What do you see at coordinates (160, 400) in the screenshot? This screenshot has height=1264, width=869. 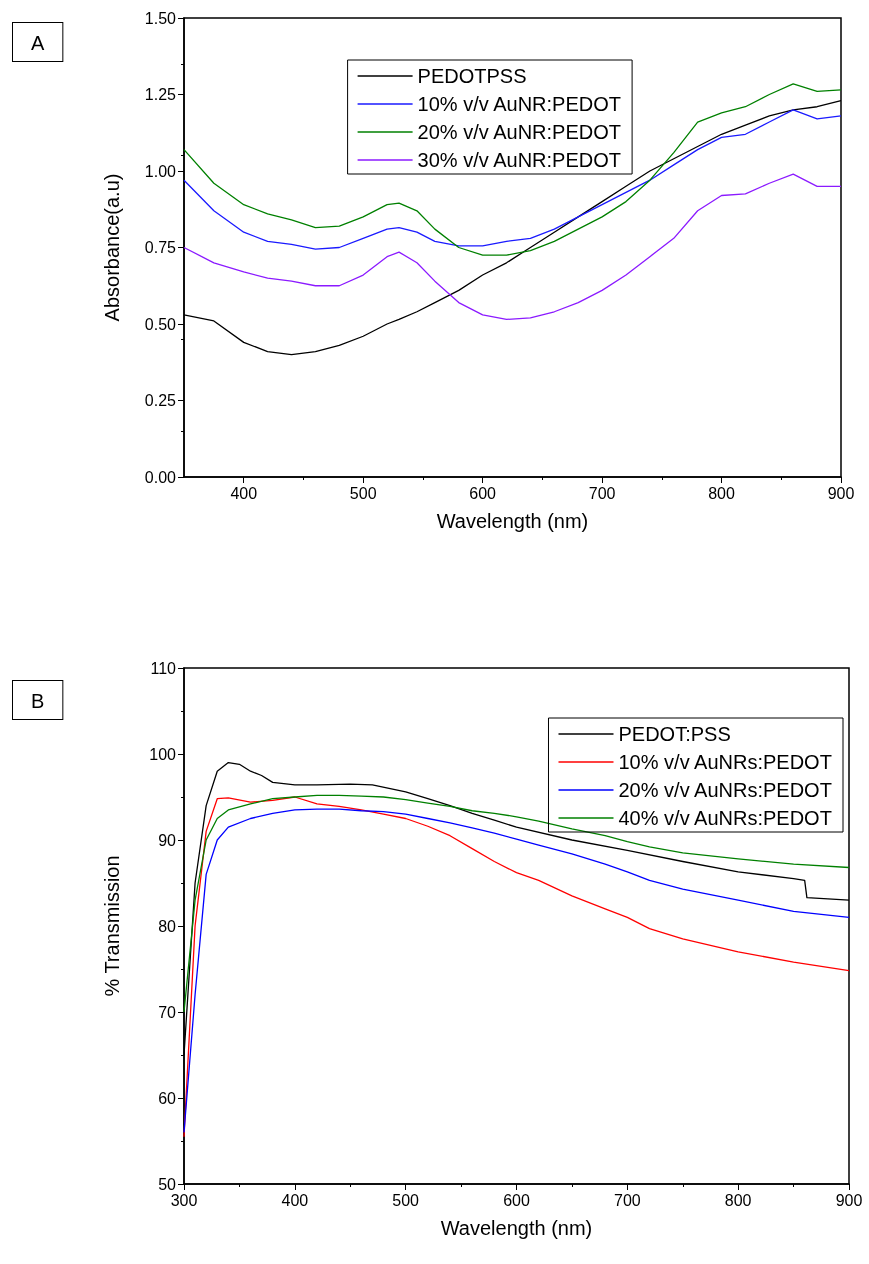 I see `y-tick-label: 0.25` at bounding box center [160, 400].